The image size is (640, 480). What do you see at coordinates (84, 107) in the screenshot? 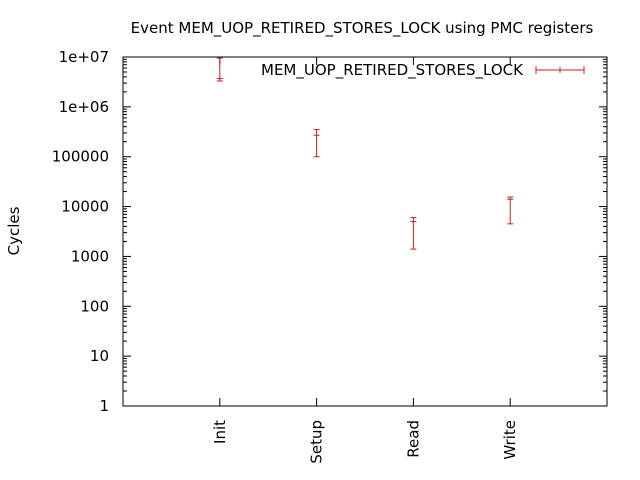
I see `y-tick-label: 1e+06` at bounding box center [84, 107].